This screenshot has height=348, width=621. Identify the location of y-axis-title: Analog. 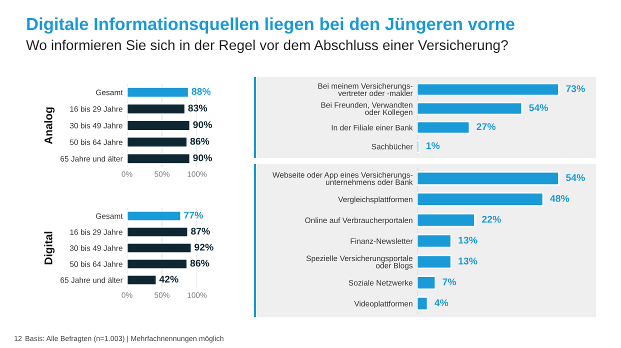
(49, 125).